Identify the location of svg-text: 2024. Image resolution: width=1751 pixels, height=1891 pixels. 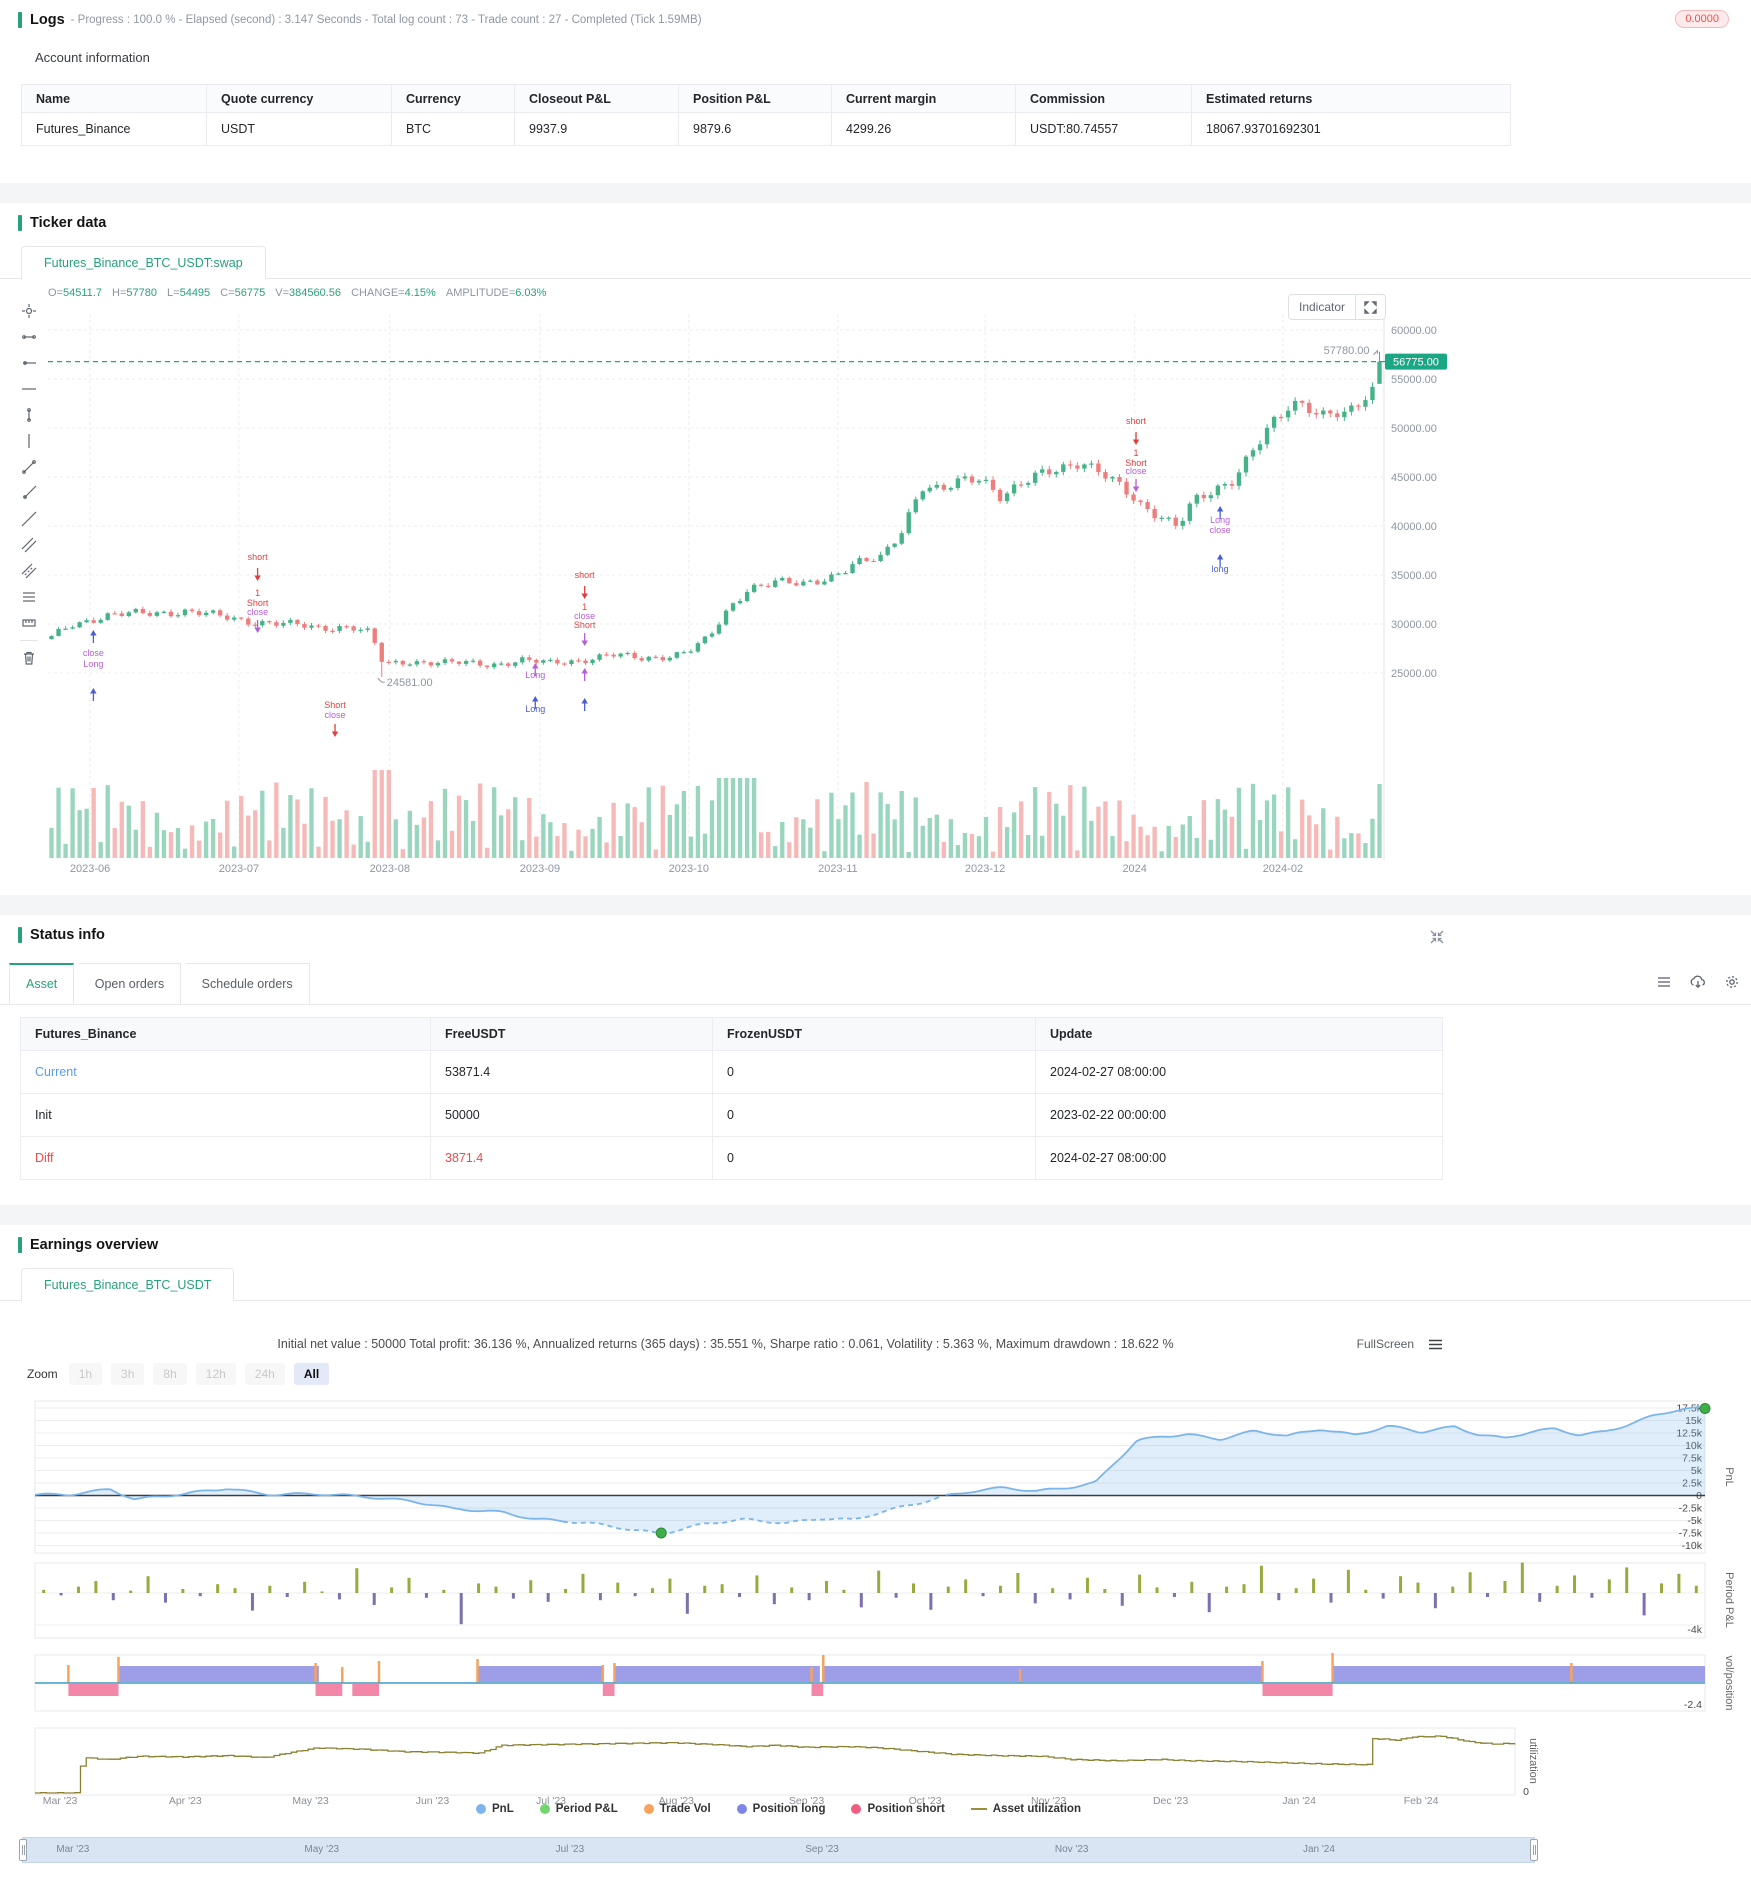
(1134, 869).